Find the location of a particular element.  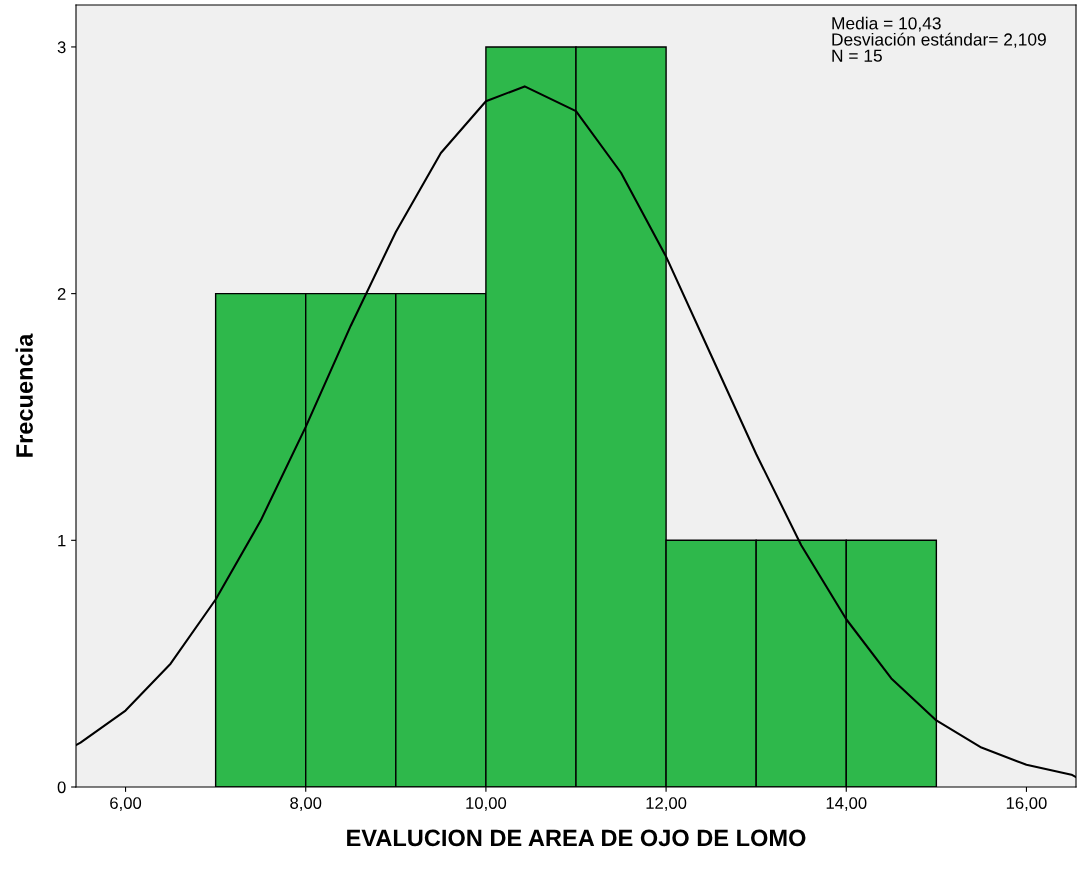

y-tick-label: 3 is located at coordinates (61, 47).